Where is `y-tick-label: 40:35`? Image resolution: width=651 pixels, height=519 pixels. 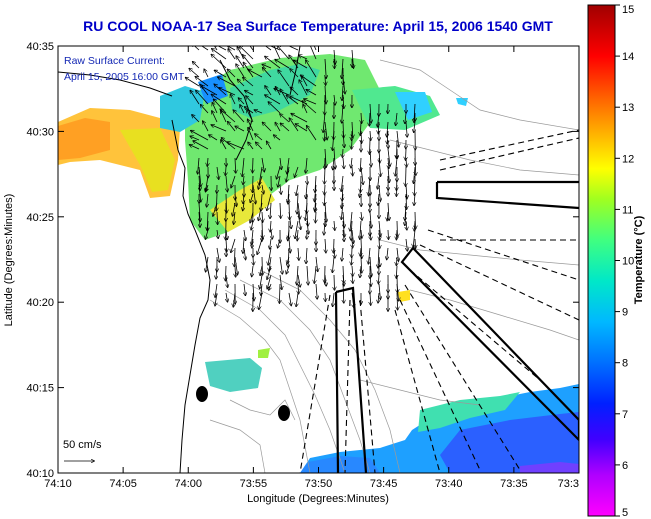
y-tick-label: 40:35 is located at coordinates (40, 47).